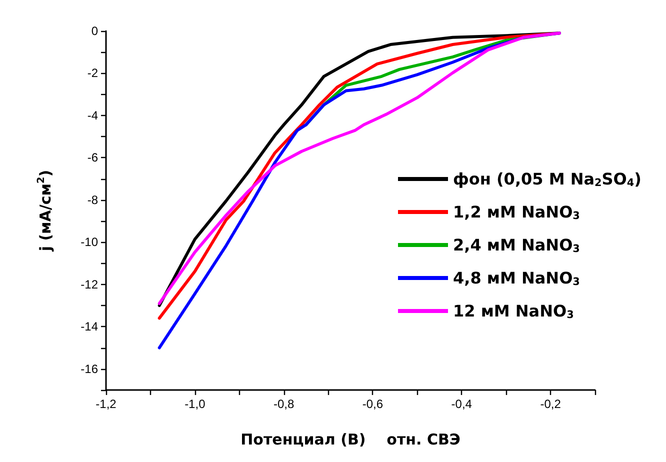 The height and width of the screenshot is (462, 666). I want to click on x-tick-label: -1,2, so click(106, 404).